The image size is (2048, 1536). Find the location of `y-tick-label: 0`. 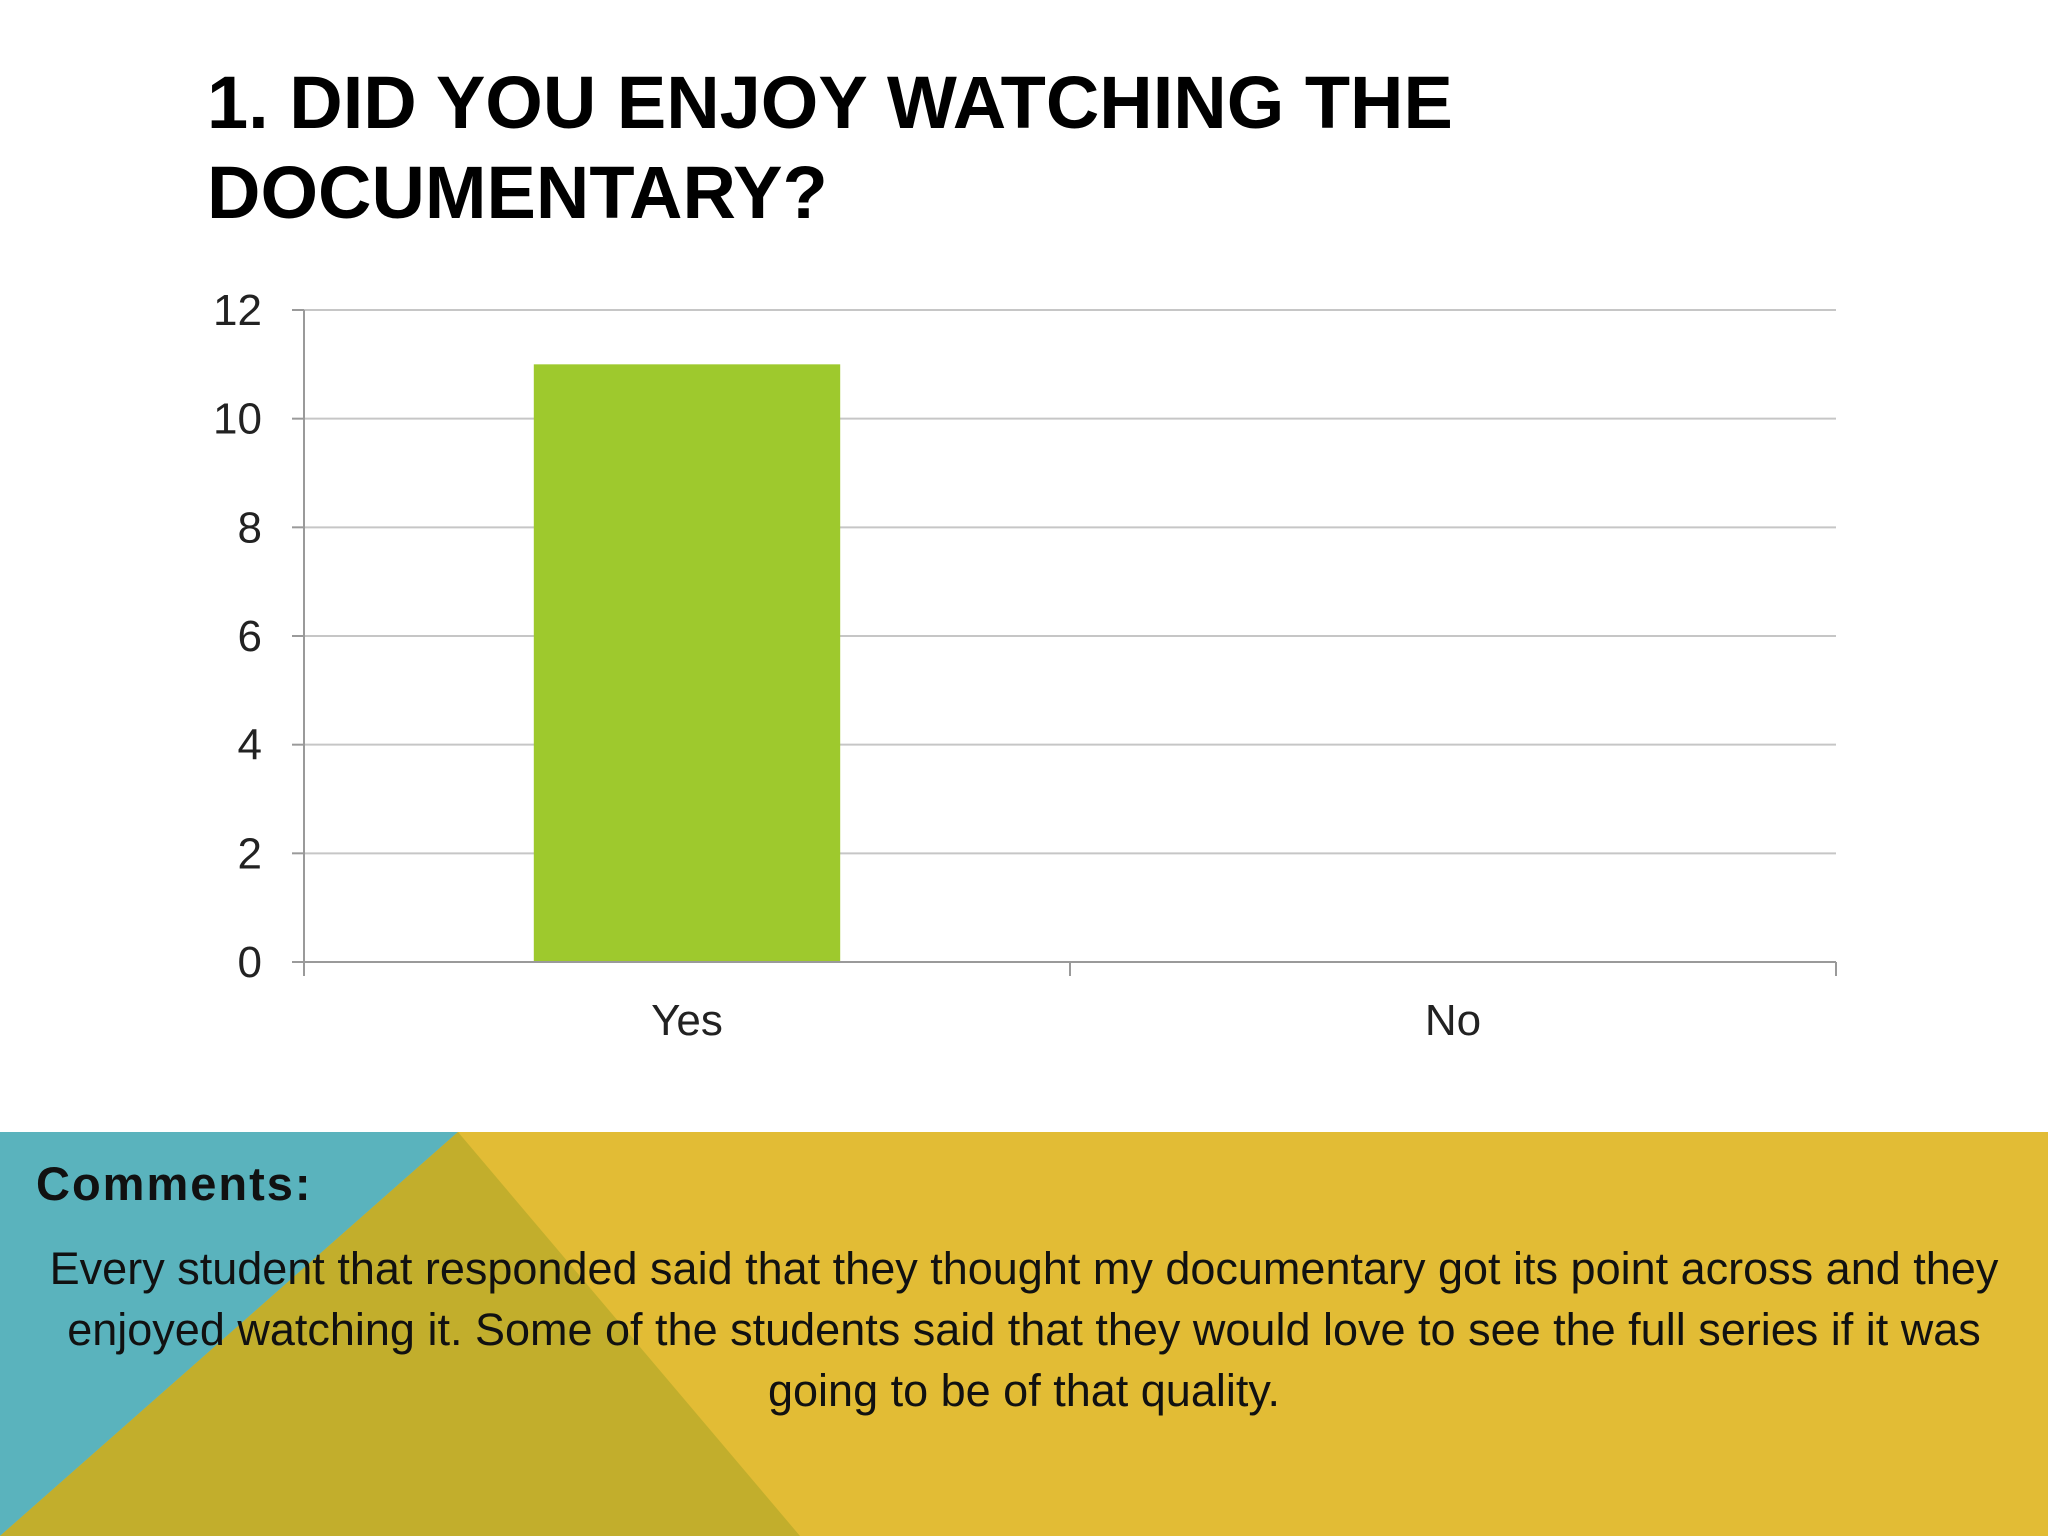

y-tick-label: 0 is located at coordinates (250, 962).